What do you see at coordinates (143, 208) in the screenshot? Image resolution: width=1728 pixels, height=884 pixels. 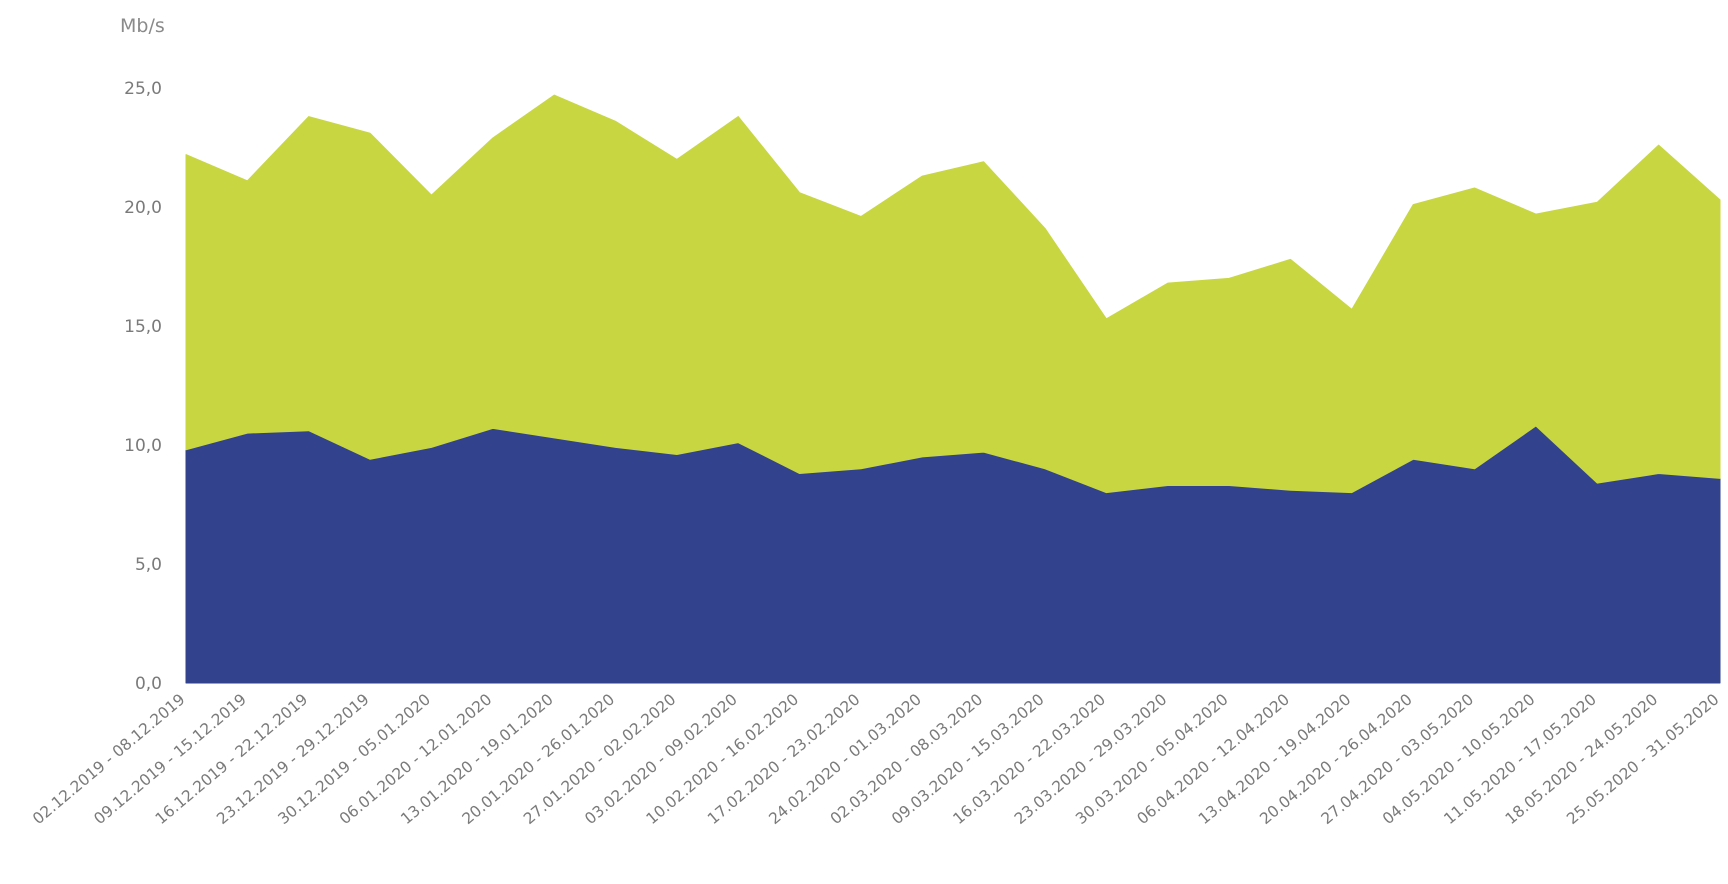 I see `y-tick-label: 20,0` at bounding box center [143, 208].